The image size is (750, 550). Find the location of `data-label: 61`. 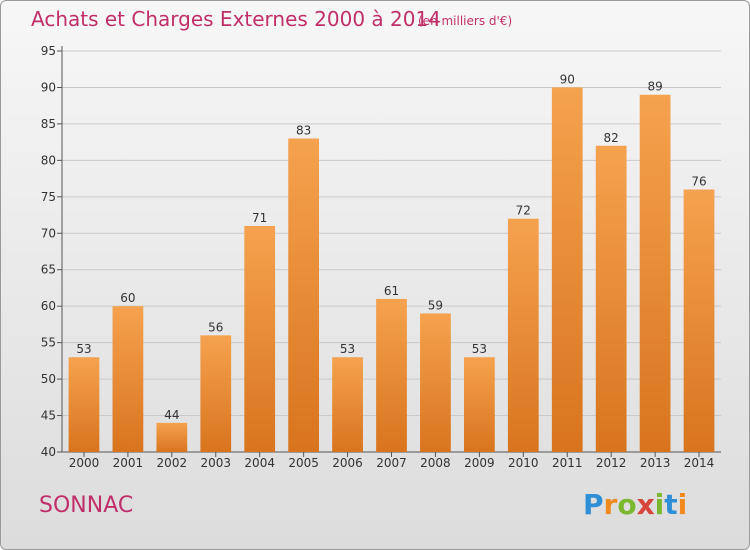

data-label: 61 is located at coordinates (391, 291).